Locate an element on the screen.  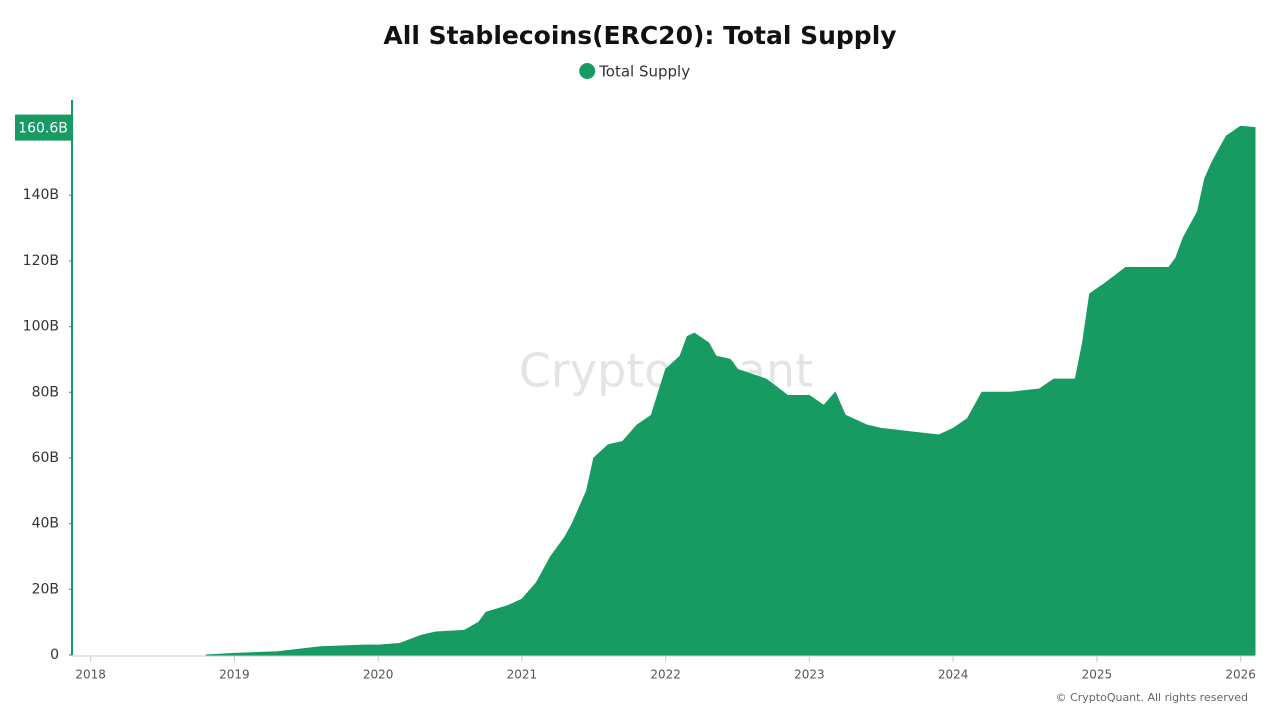
legend-marker is located at coordinates (587, 71).